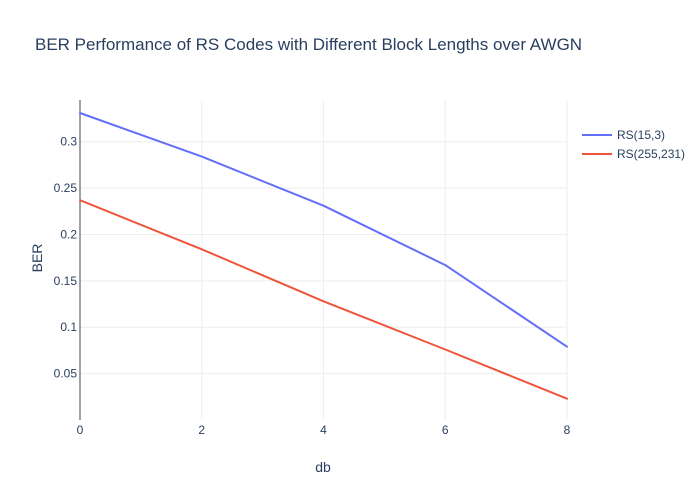 This screenshot has height=500, width=700. I want to click on y-tick-label: 0.2, so click(68, 234).